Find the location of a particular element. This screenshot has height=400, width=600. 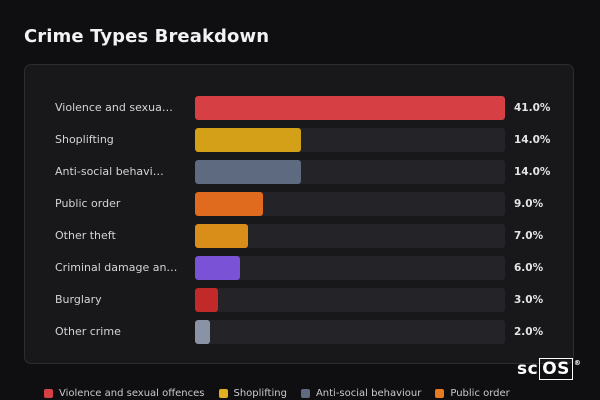

bar-row: Public order 9.0% is located at coordinates (299, 204).